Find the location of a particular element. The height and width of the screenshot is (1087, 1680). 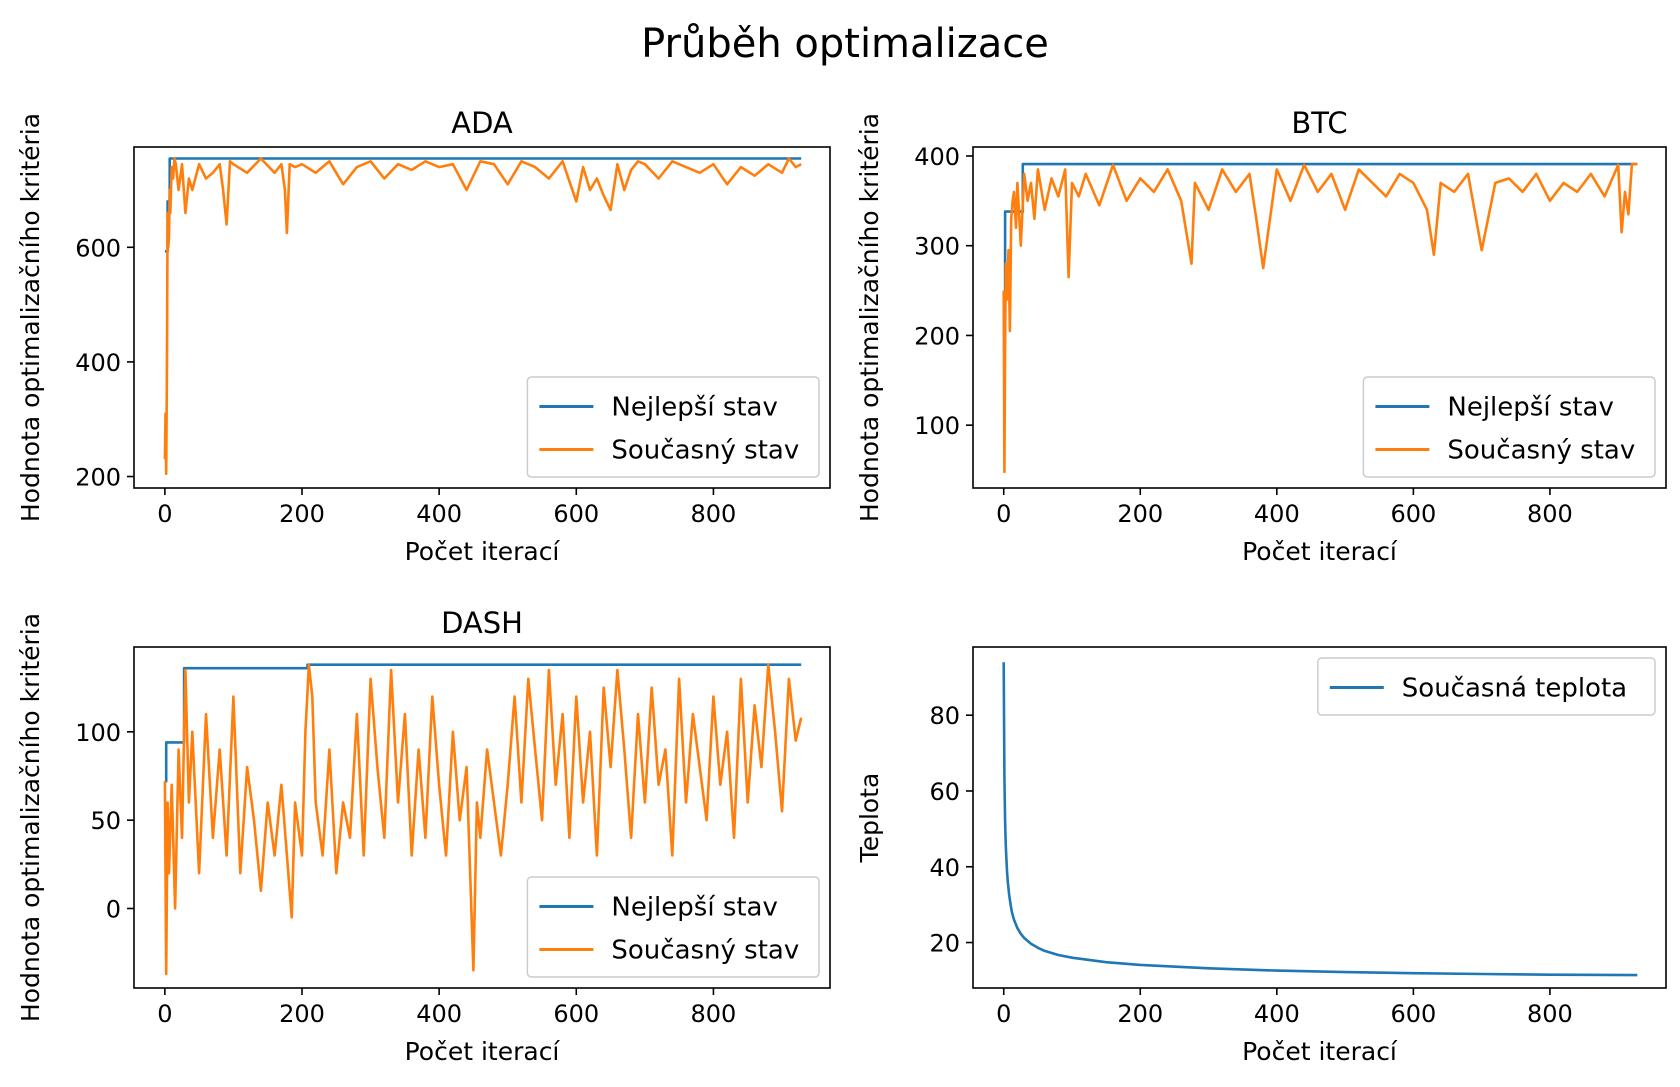

y-tick-label: 80 is located at coordinates (944, 716).